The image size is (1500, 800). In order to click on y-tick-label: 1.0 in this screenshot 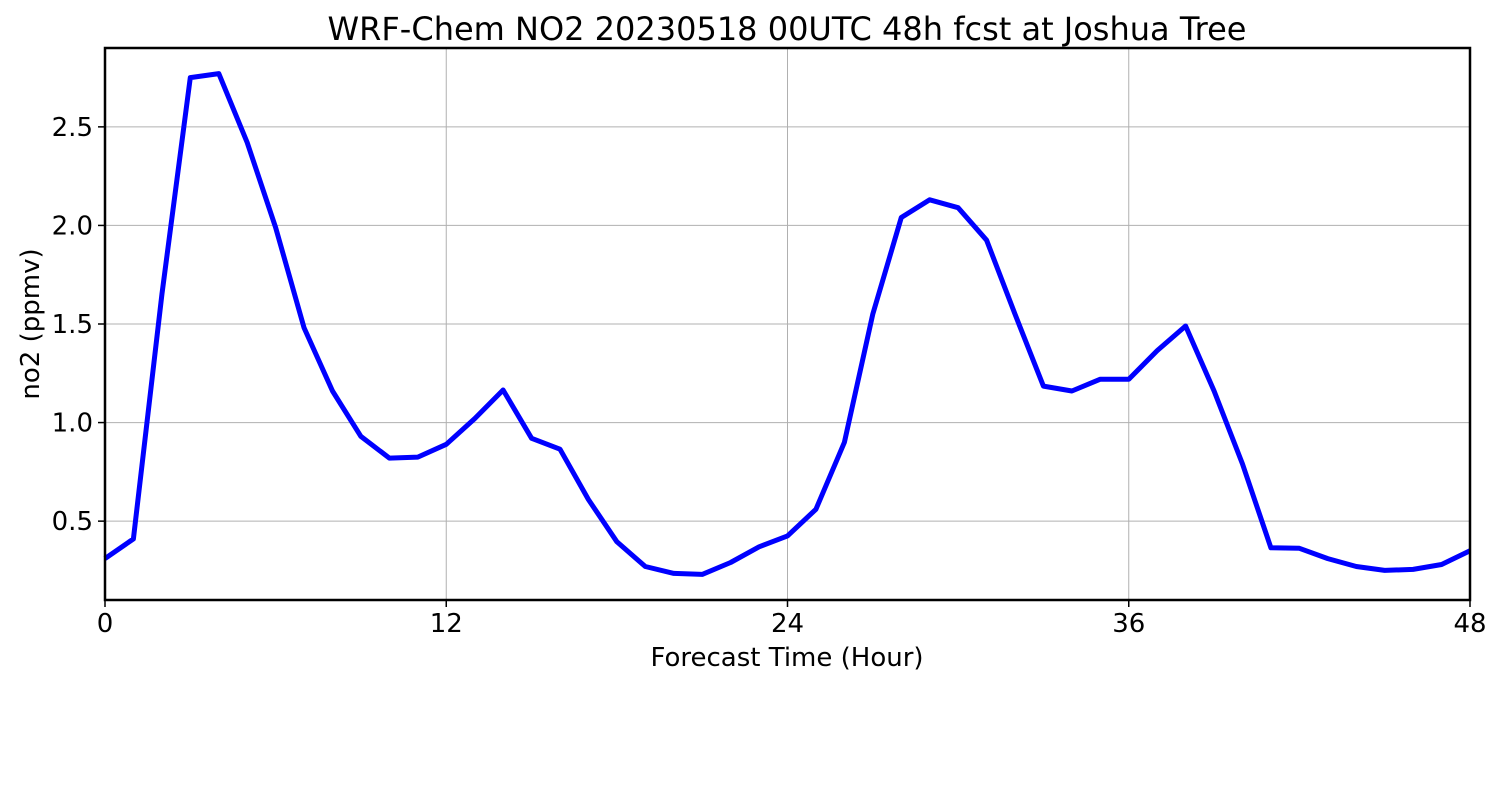, I will do `click(72, 424)`.